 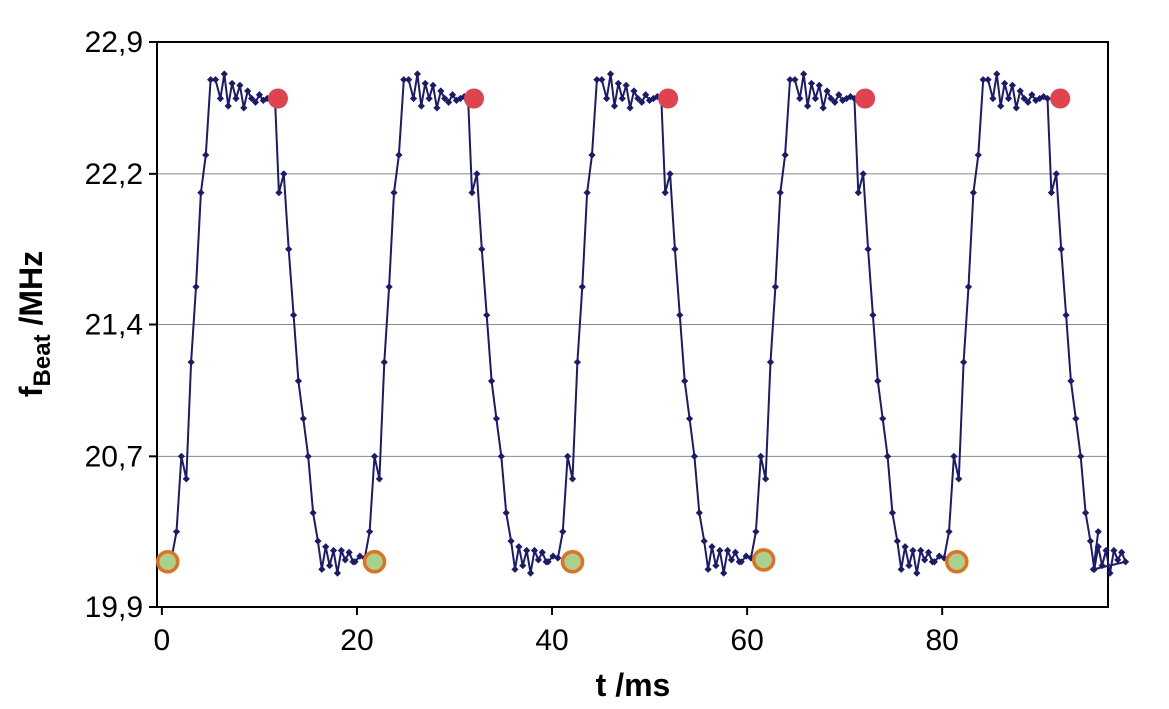 I want to click on x-axis: 0 20 40 60 80, so click(x=556, y=632).